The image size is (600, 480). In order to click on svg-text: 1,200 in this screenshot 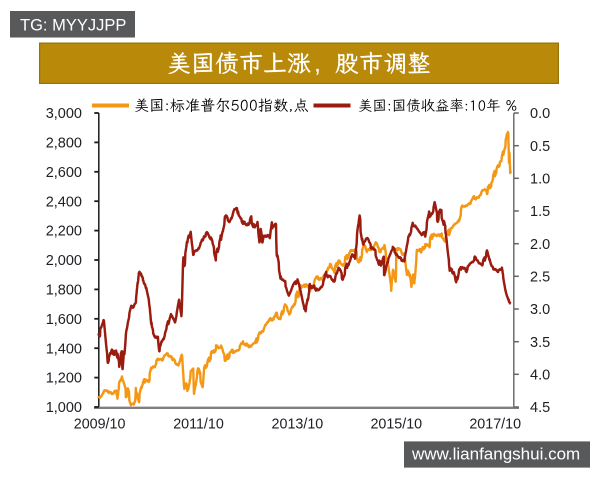, I will do `click(64, 379)`.